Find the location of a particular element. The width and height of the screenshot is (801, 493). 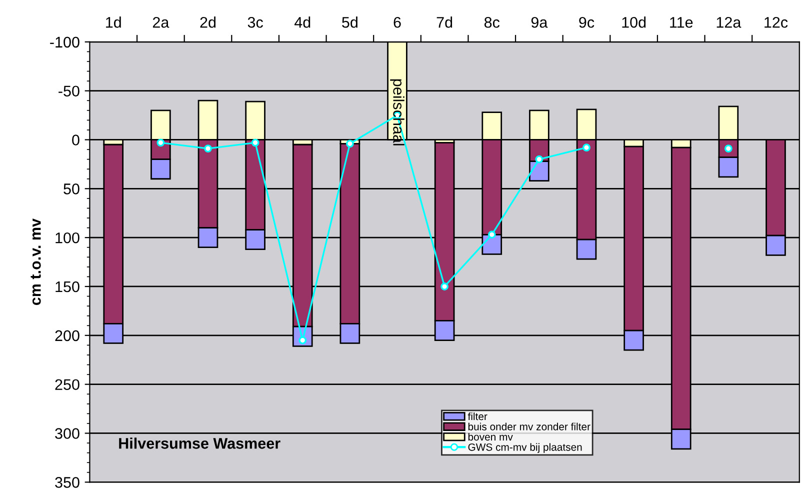

x-tick-label: 11e is located at coordinates (681, 22).